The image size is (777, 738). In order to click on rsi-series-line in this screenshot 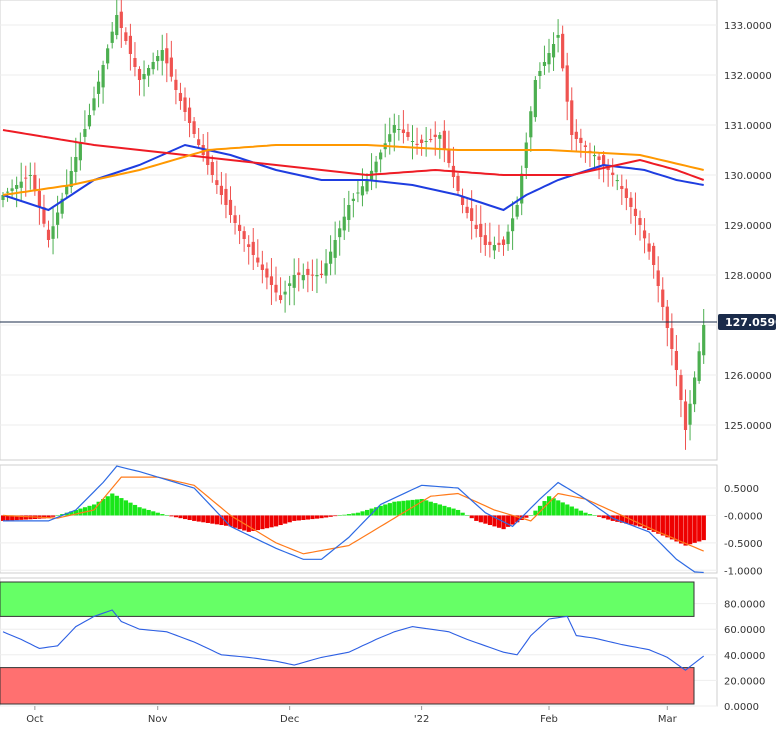, I will do `click(353, 640)`.